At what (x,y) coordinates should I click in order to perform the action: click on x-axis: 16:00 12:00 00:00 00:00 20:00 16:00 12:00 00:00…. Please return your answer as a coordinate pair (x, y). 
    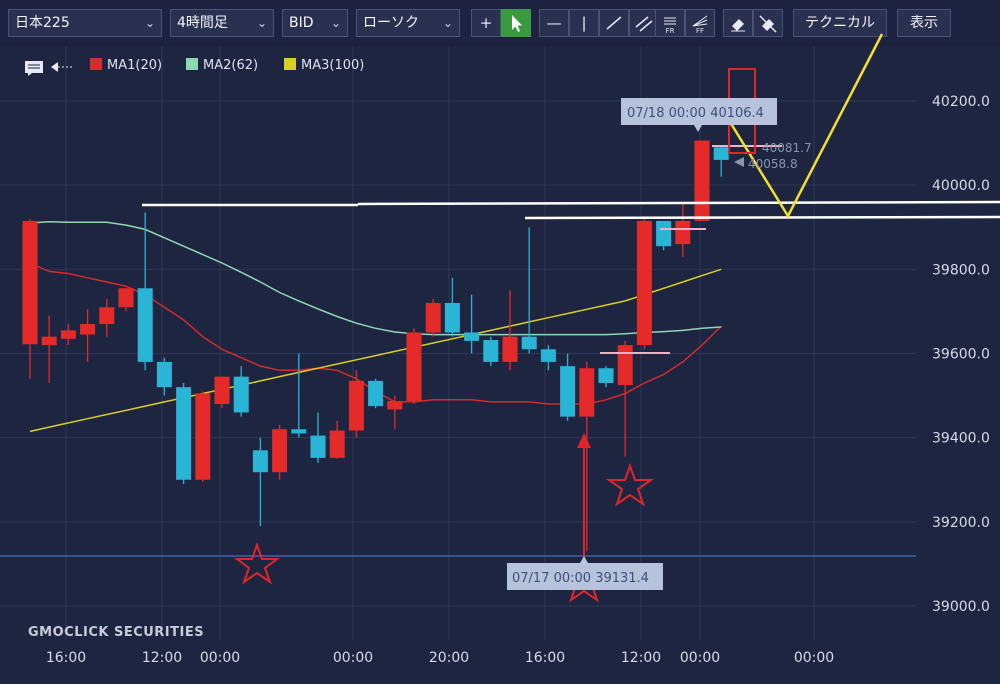
    Looking at the image, I should click on (440, 658).